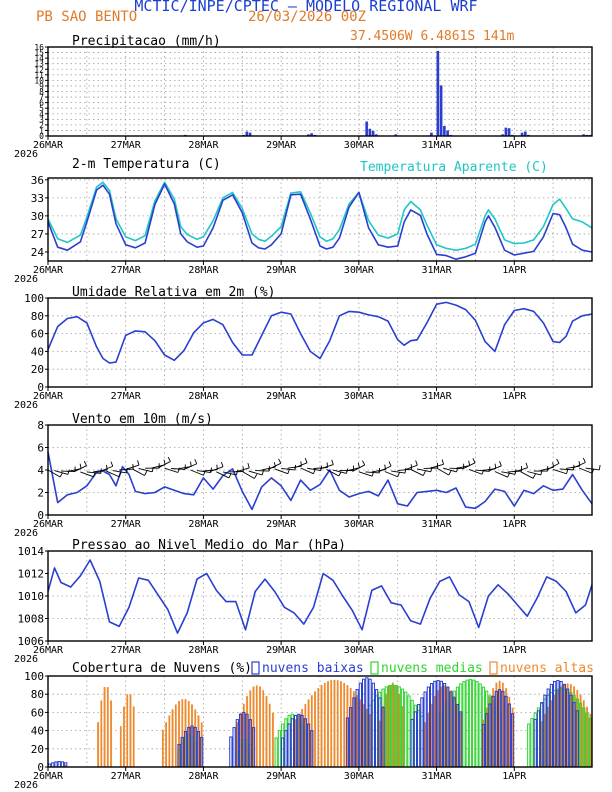  What do you see at coordinates (142, 419) in the screenshot?
I see `panel-title: Vento em 10m (m/s)` at bounding box center [142, 419].